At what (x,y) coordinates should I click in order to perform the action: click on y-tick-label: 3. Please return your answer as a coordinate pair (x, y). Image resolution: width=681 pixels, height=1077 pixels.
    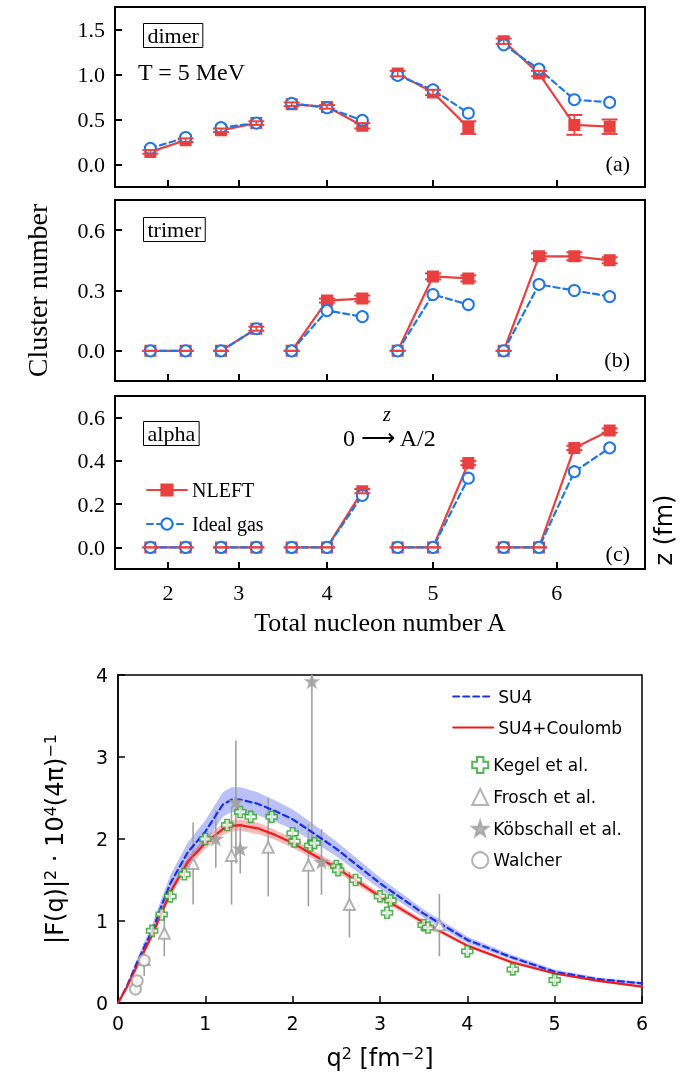
    Looking at the image, I should click on (101, 757).